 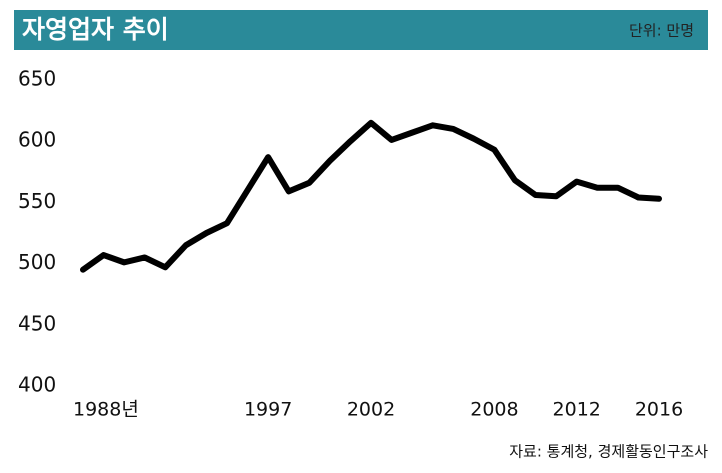 I want to click on y-tick-label: 600, so click(x=37, y=140).